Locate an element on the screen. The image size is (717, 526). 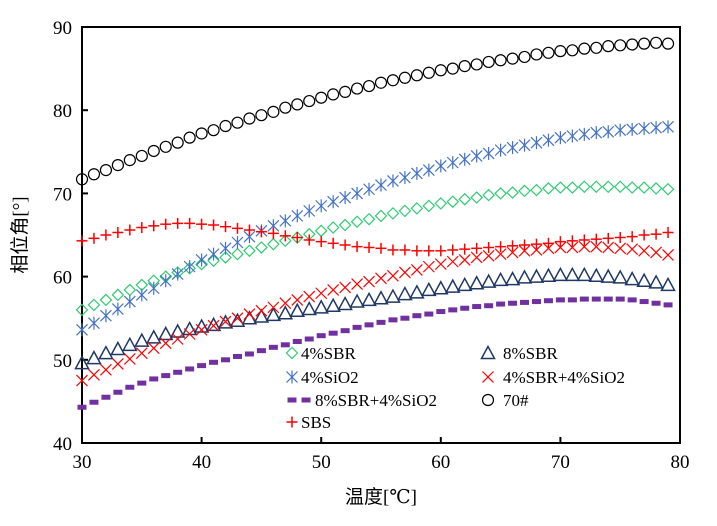
x-tick-label: 80 is located at coordinates (680, 462).